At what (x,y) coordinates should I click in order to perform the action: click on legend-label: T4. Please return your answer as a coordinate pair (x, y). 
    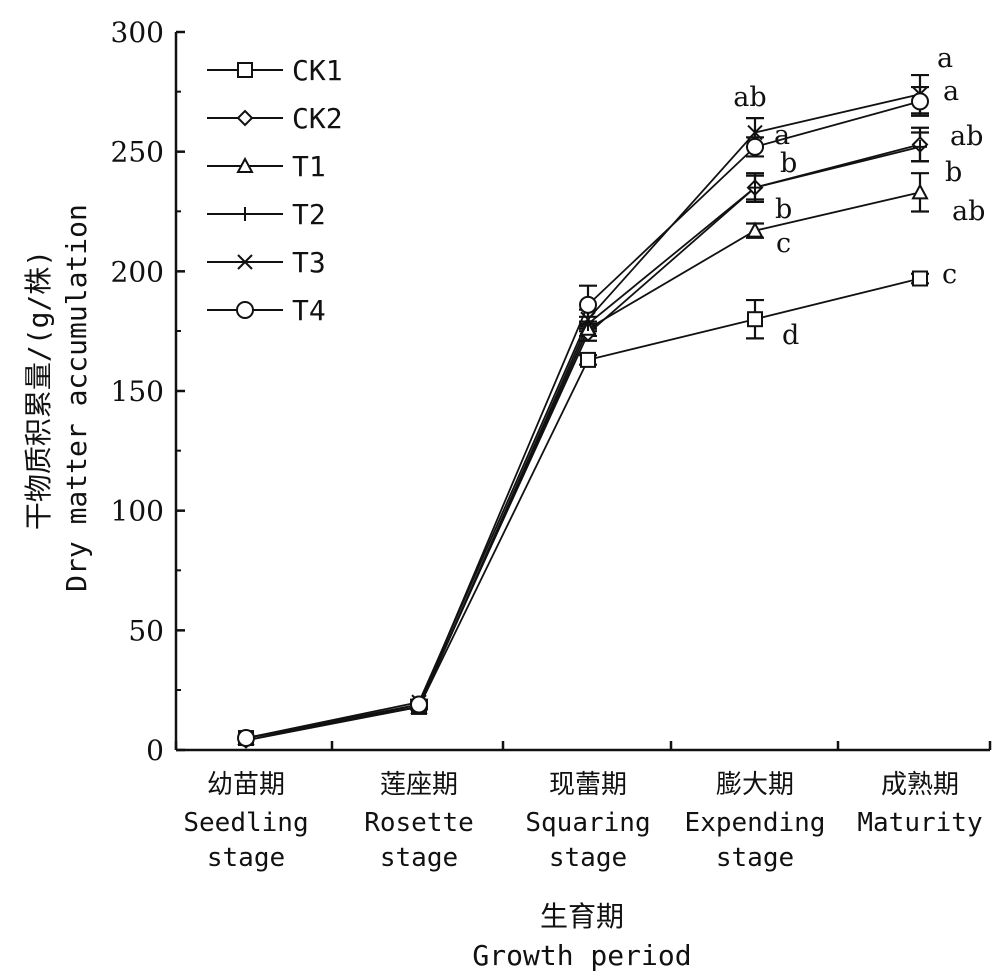
    Looking at the image, I should click on (309, 310).